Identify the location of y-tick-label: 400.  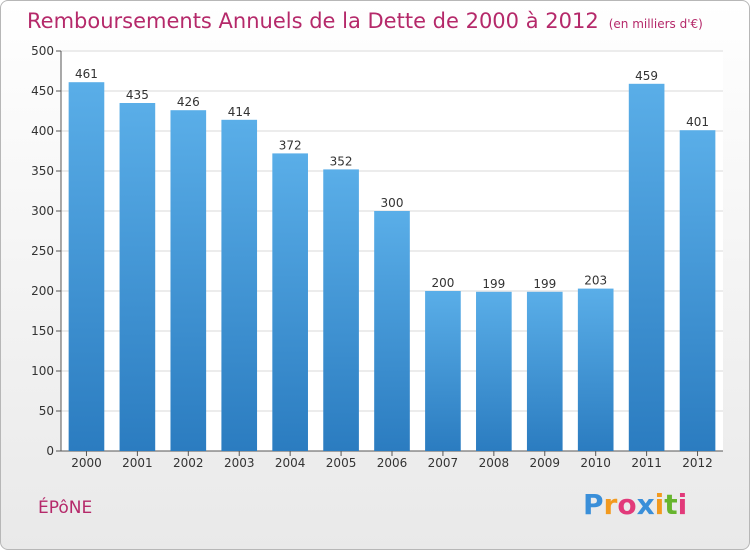
(42, 131).